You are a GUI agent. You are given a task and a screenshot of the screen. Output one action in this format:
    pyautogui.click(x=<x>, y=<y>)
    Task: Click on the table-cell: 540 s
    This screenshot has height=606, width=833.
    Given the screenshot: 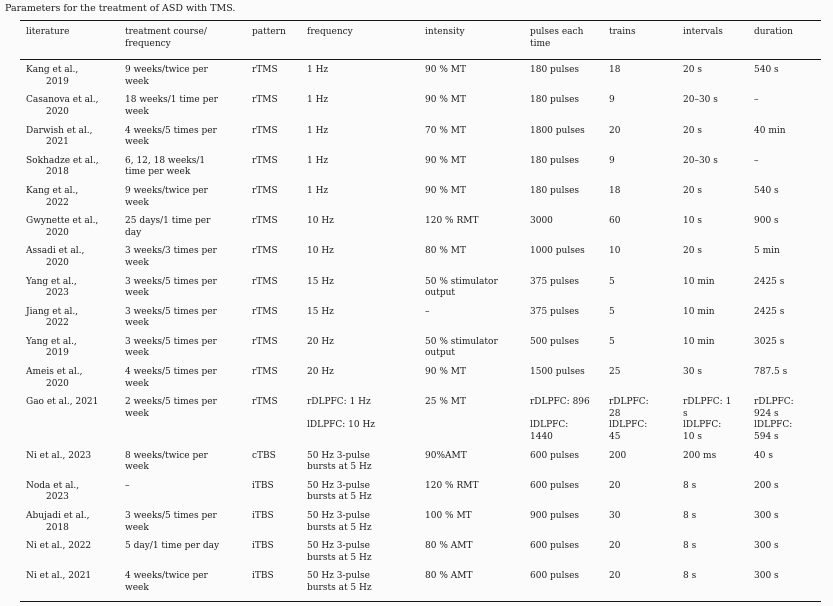 What is the action you would take?
    pyautogui.click(x=766, y=190)
    